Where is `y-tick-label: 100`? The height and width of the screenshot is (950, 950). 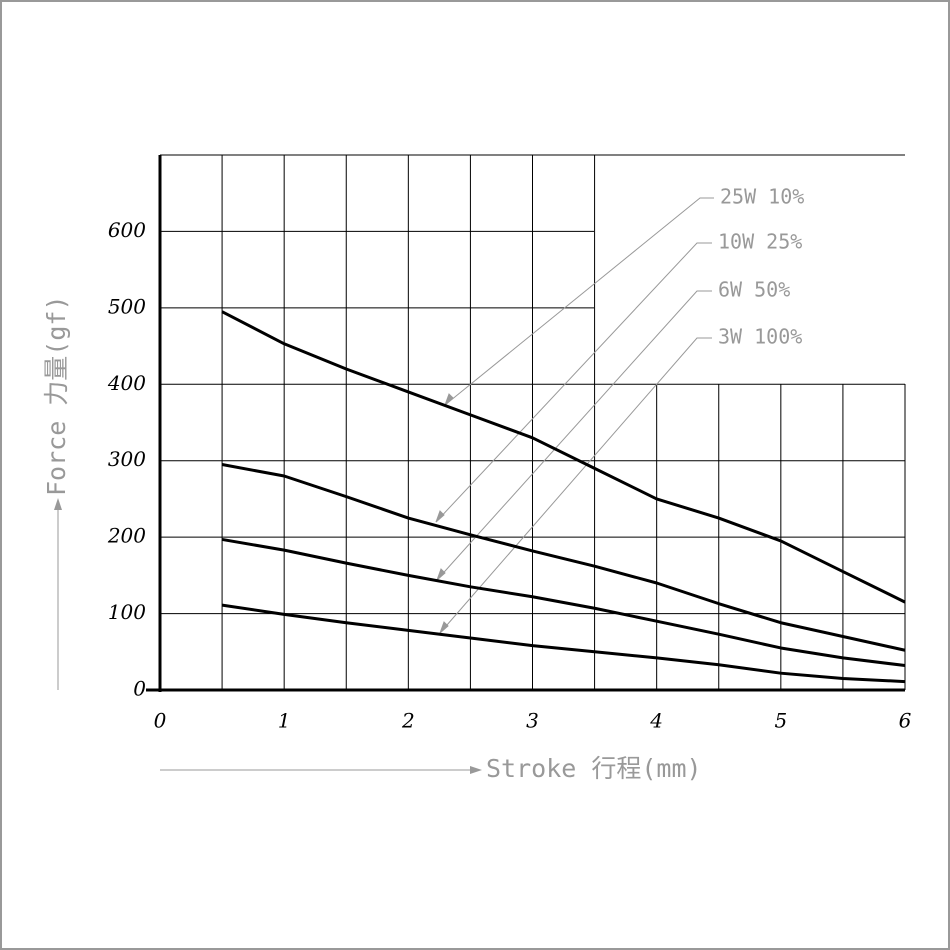
y-tick-label: 100 is located at coordinates (127, 612).